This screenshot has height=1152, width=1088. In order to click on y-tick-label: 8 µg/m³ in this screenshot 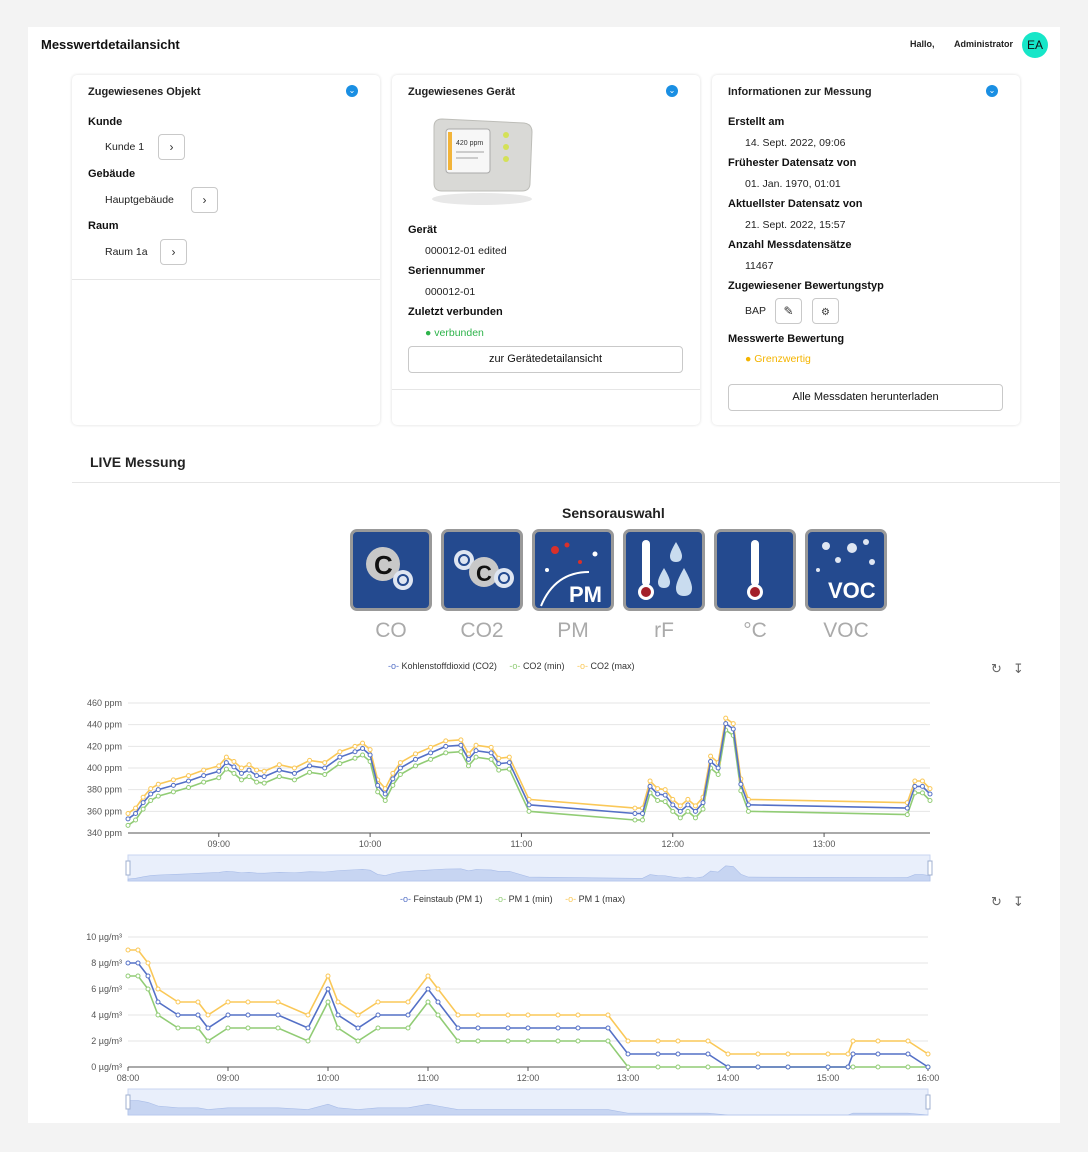, I will do `click(106, 963)`.